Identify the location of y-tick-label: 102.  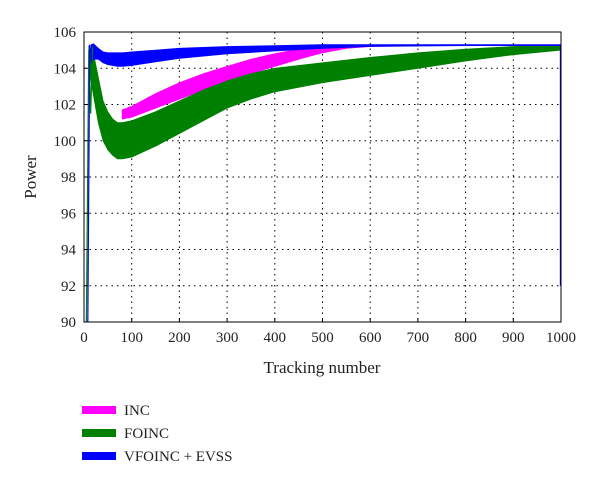
(65, 106).